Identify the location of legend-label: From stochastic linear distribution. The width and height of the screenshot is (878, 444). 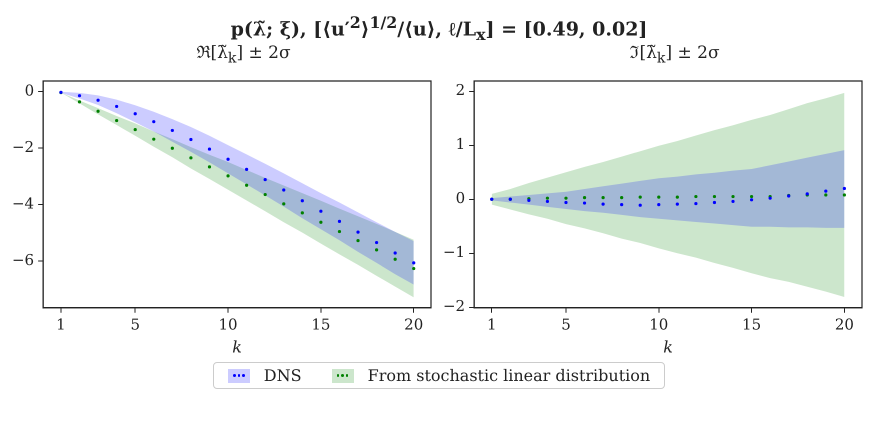
(509, 375).